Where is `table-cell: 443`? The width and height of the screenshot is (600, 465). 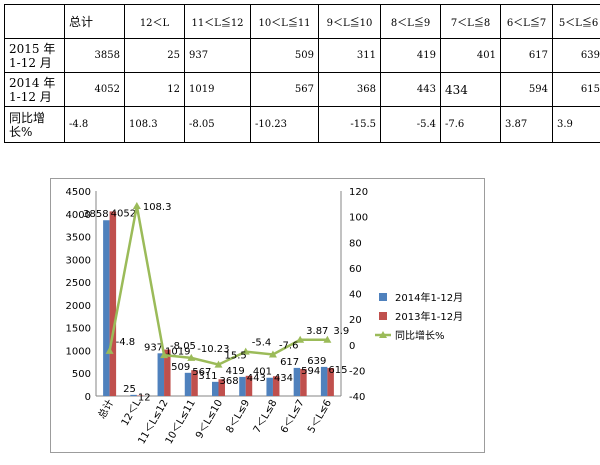
table-cell: 443 is located at coordinates (410, 89).